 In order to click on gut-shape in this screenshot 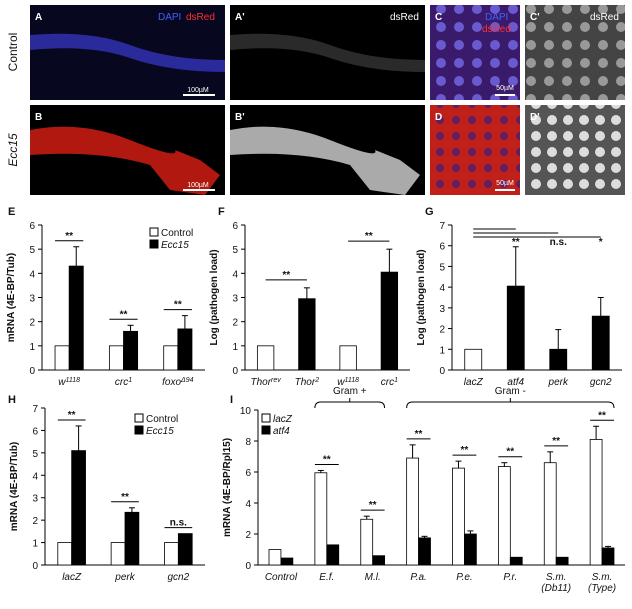, I will do `click(127, 52)`.